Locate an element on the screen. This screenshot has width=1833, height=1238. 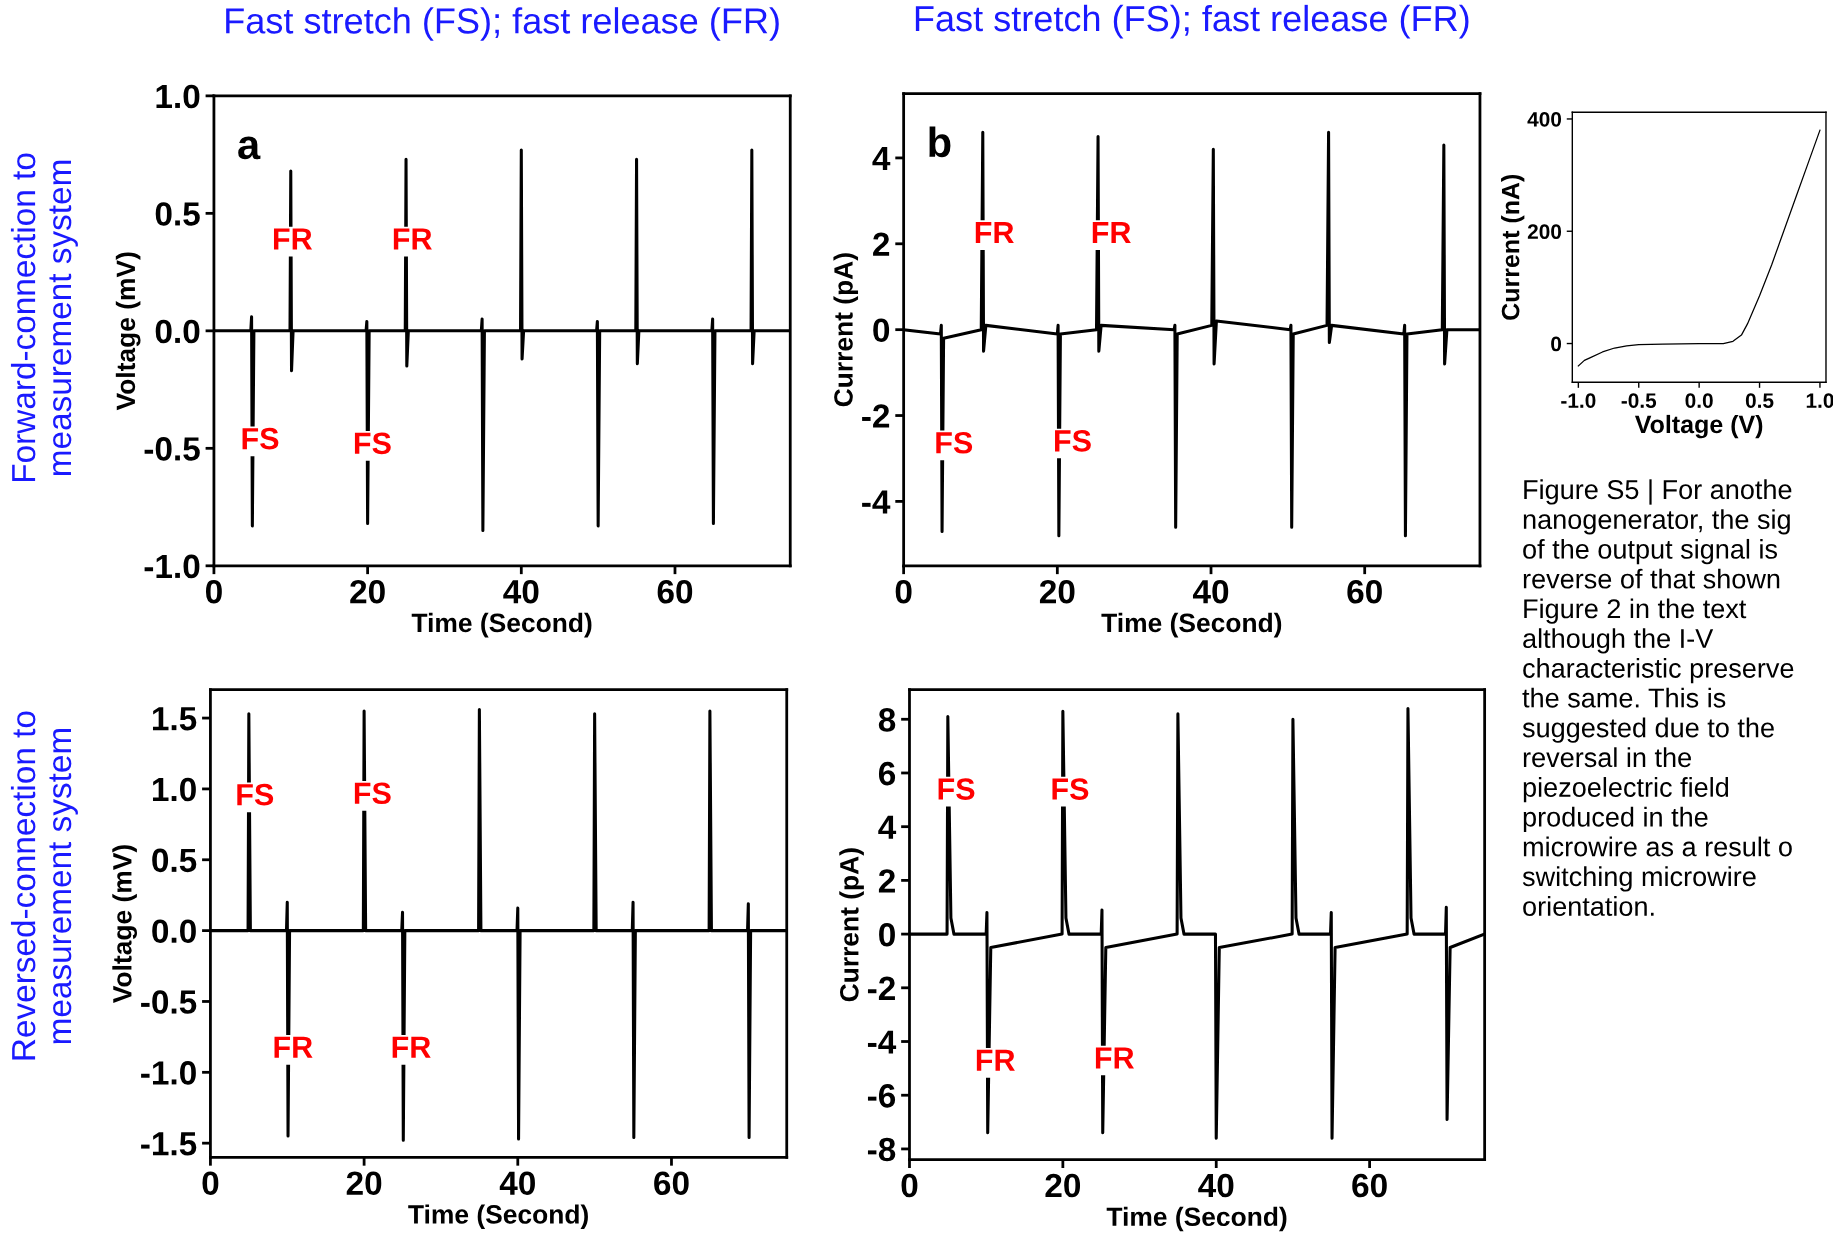
y-tick-label: -1.5 is located at coordinates (169, 1144).